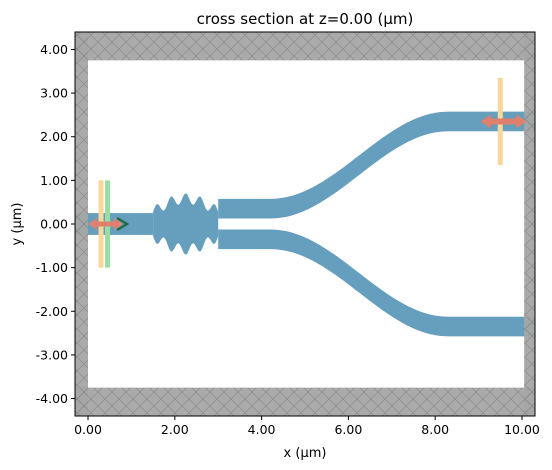  I want to click on waveguide-mmi, so click(186, 224).